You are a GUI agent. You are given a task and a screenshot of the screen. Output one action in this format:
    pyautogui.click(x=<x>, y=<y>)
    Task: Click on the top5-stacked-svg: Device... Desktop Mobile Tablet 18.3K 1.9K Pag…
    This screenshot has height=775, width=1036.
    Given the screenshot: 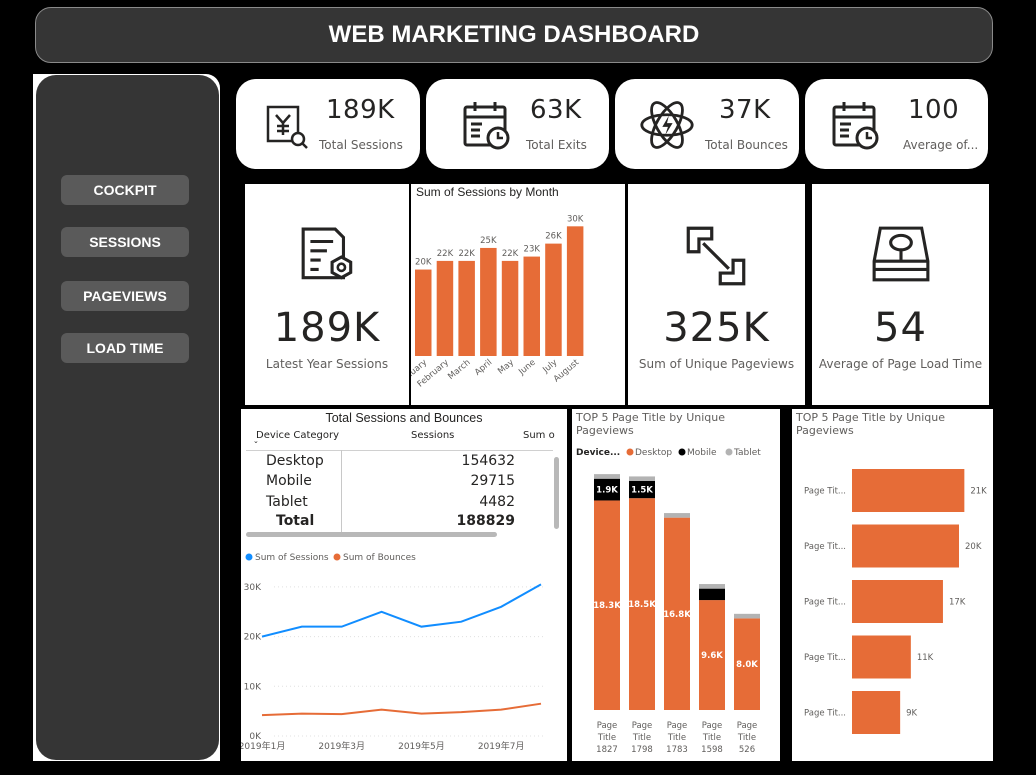 What is the action you would take?
    pyautogui.click(x=676, y=601)
    